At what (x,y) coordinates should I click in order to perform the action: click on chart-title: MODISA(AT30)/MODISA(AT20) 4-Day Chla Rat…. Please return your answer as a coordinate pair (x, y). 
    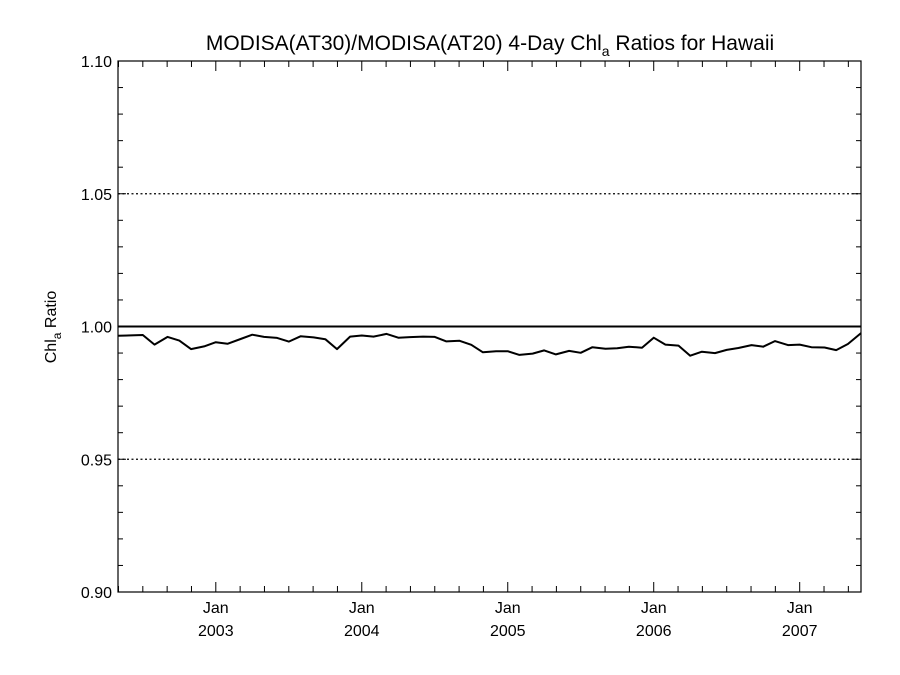
    Looking at the image, I should click on (490, 45).